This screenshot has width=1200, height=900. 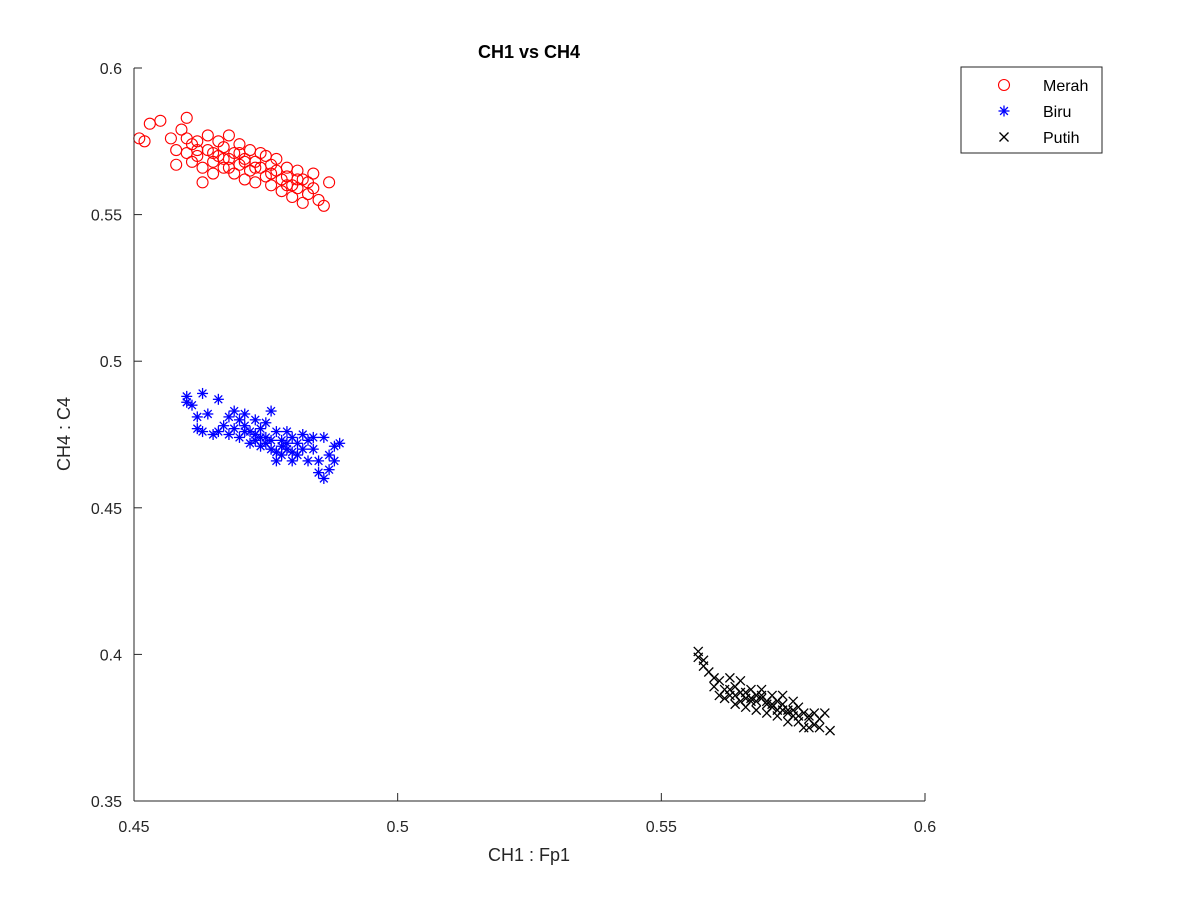 I want to click on legend-label-biru: Biru, so click(x=1057, y=112).